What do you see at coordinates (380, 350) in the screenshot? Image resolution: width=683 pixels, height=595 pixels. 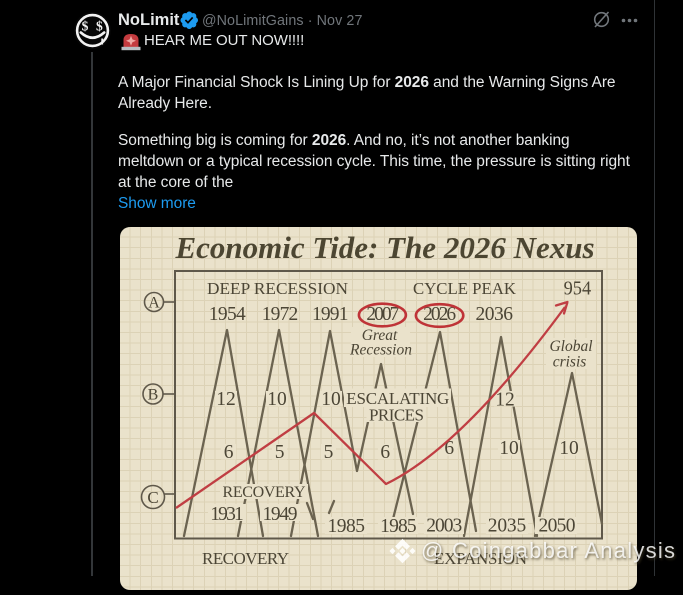 I see `svg-text: Recession` at bounding box center [380, 350].